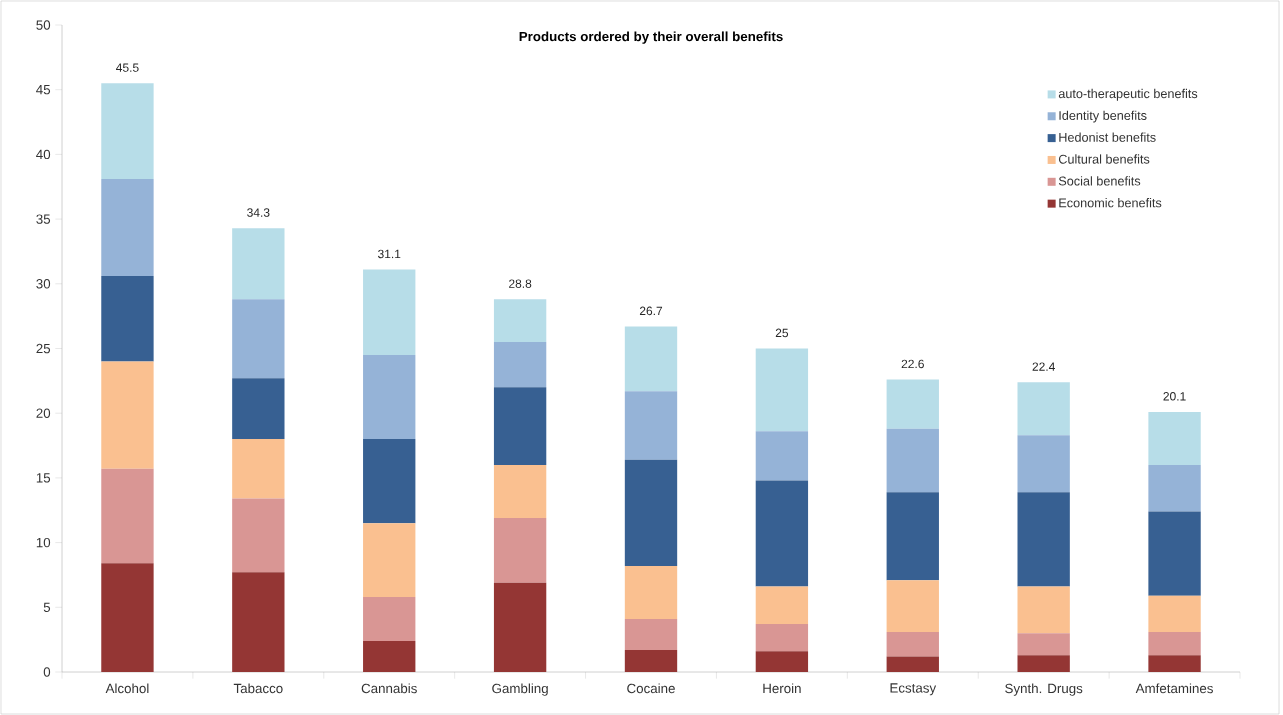 This screenshot has width=1283, height=715. Describe the element at coordinates (43, 348) in the screenshot. I see `y-tick-label: 25` at that location.